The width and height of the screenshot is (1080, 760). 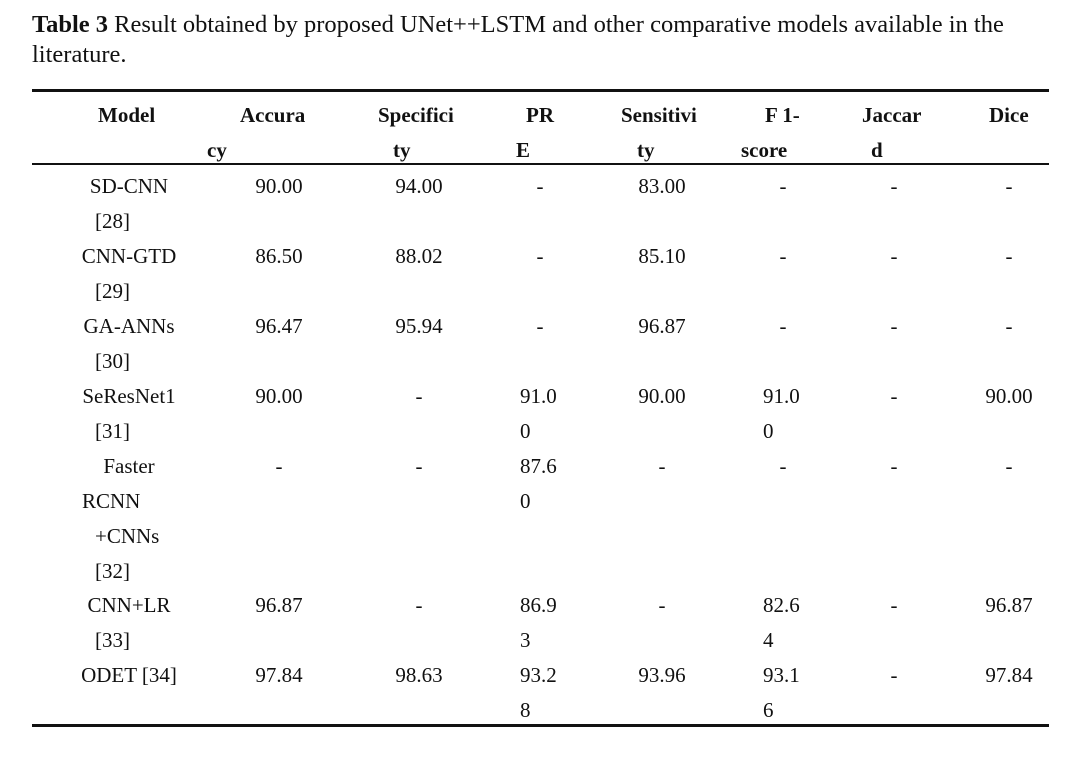 What do you see at coordinates (112, 571) in the screenshot?
I see `model-name-line: [32]` at bounding box center [112, 571].